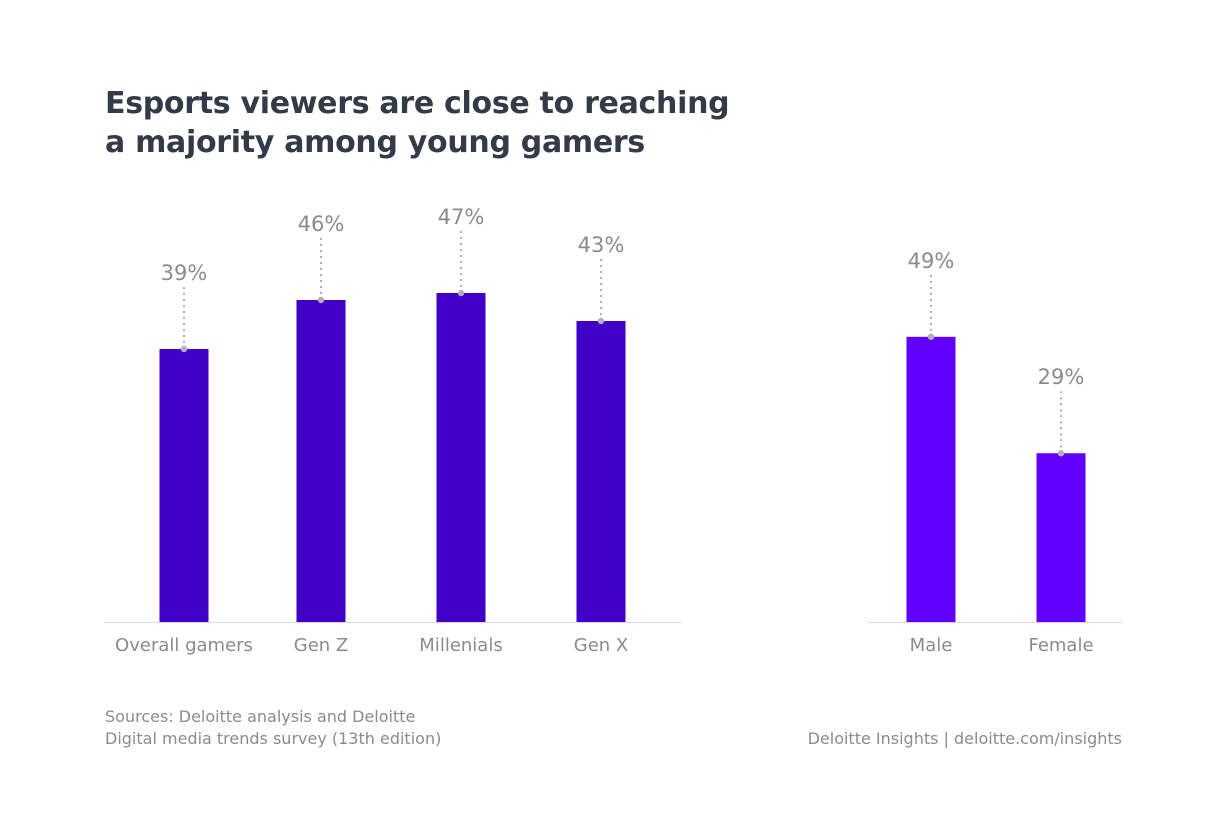  What do you see at coordinates (601, 471) in the screenshot?
I see `bar-gen-x` at bounding box center [601, 471].